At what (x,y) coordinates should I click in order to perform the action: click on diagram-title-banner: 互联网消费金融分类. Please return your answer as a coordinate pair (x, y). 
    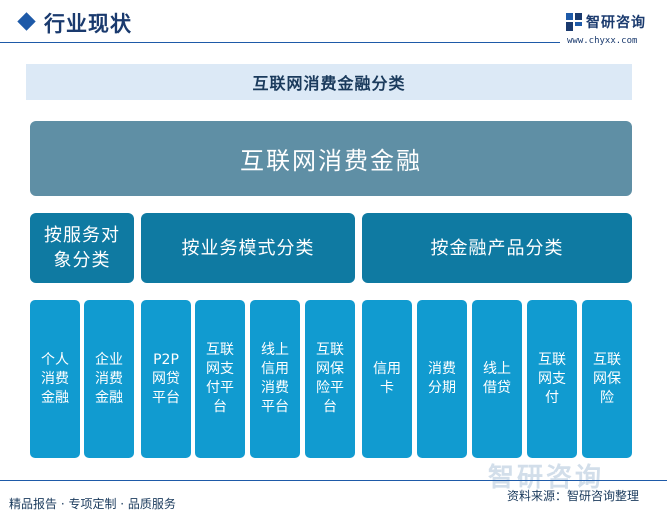
    Looking at the image, I should click on (329, 82).